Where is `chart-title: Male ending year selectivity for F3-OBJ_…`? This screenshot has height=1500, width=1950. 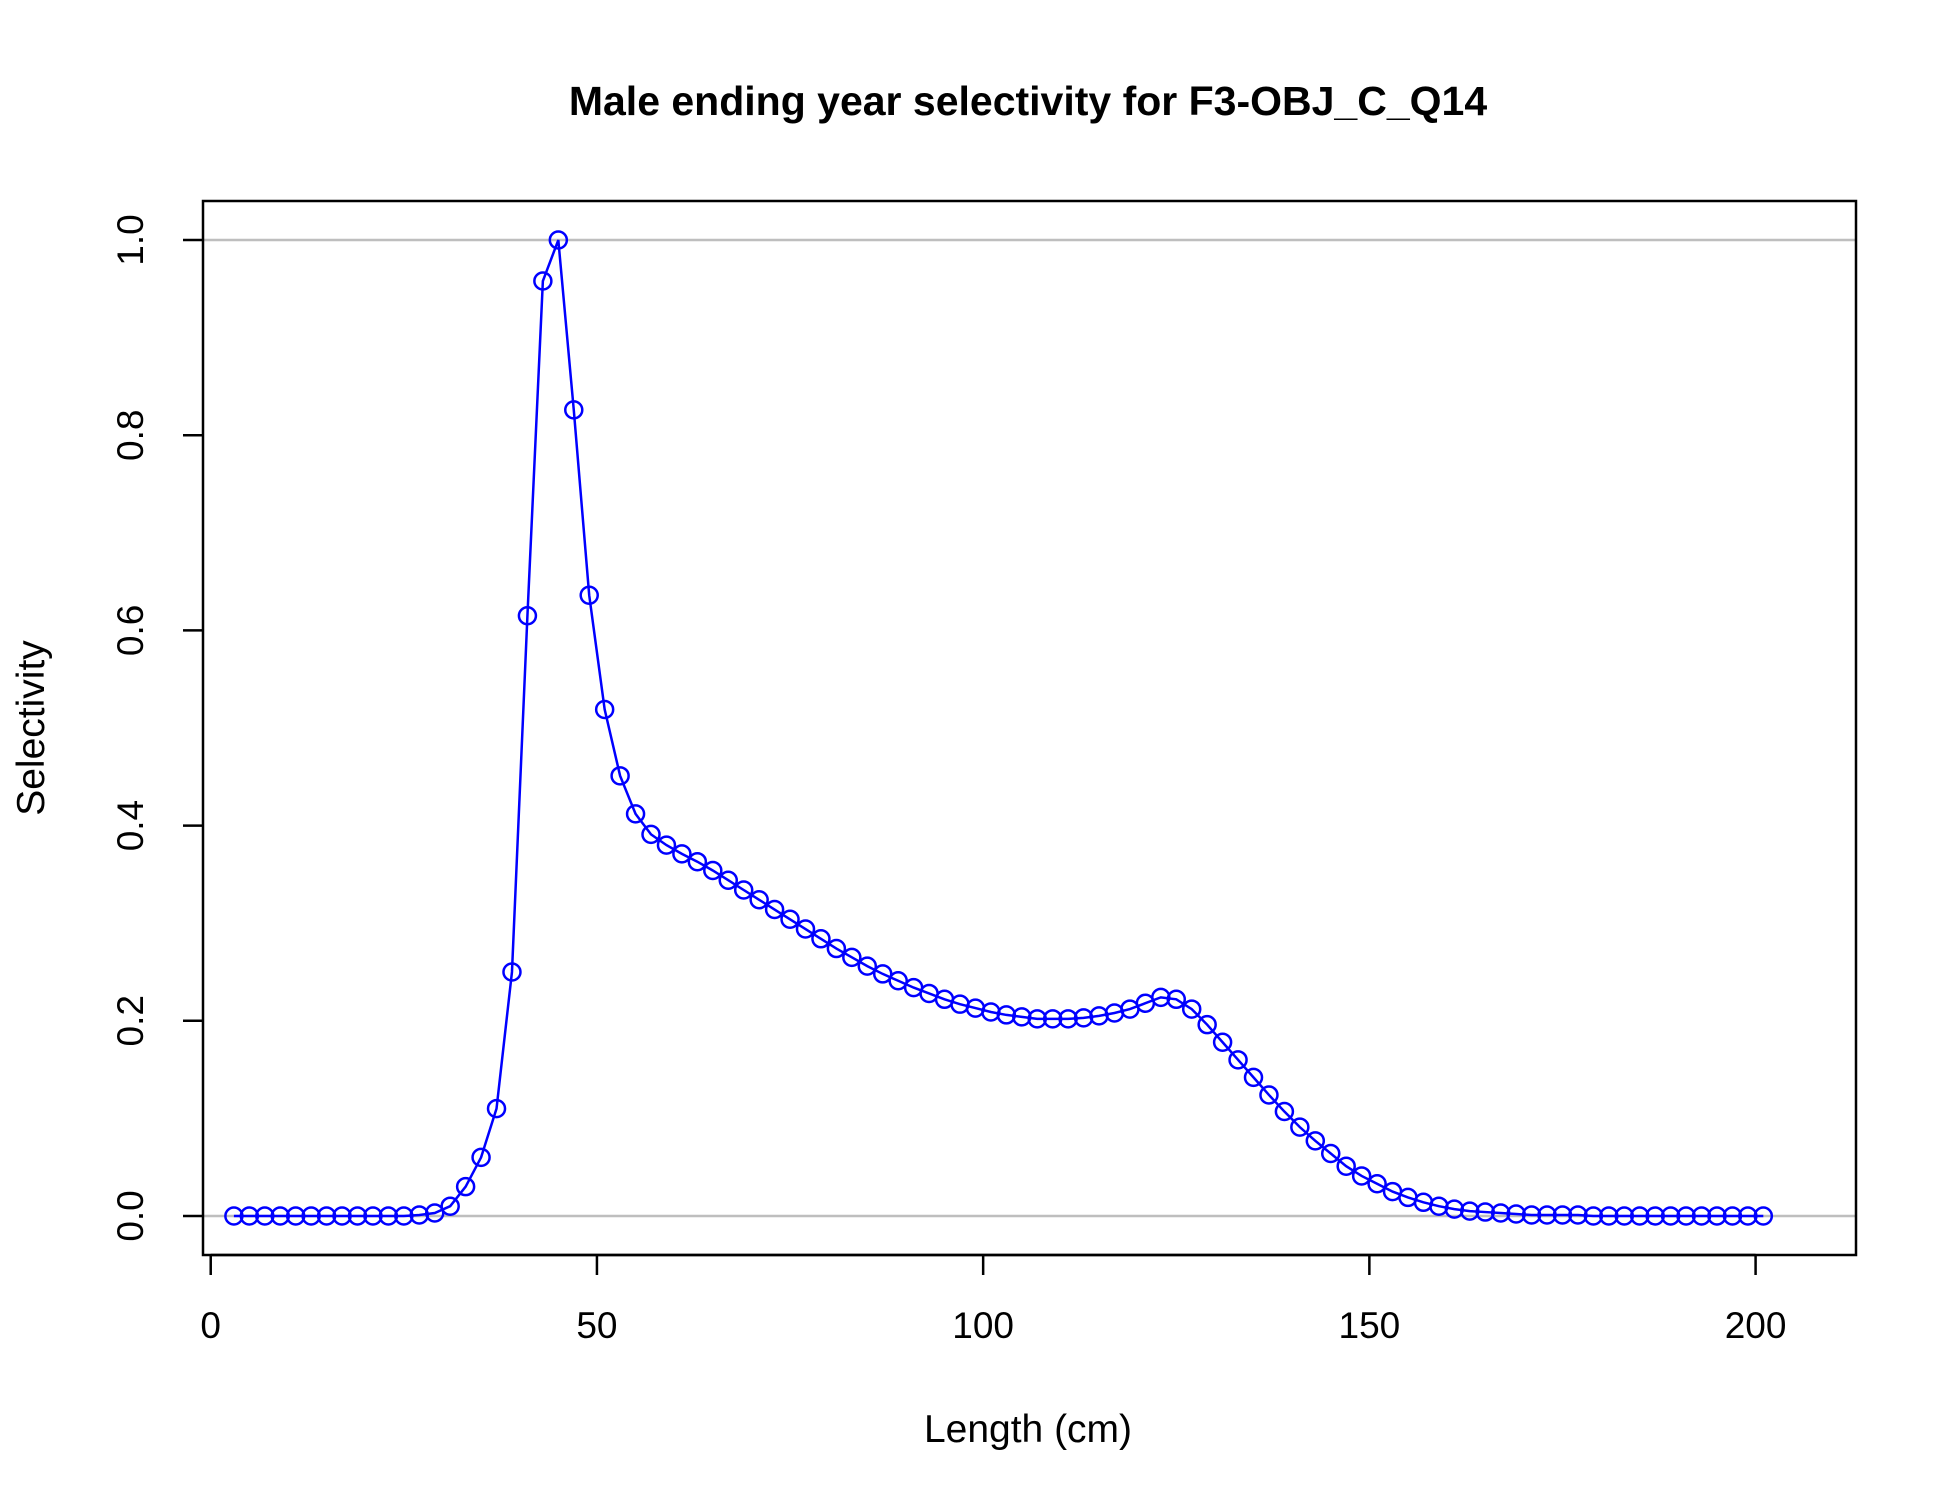 chart-title: Male ending year selectivity for F3-OBJ_… is located at coordinates (1028, 101).